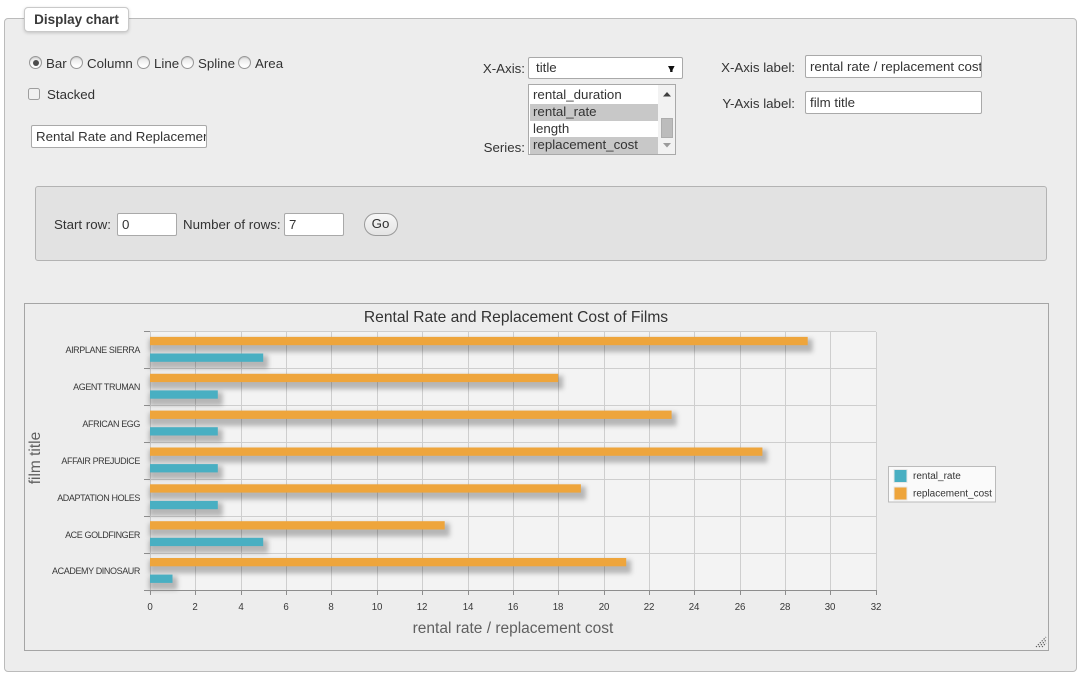 The image size is (1081, 681). What do you see at coordinates (876, 607) in the screenshot?
I see `svg-text: 32` at bounding box center [876, 607].